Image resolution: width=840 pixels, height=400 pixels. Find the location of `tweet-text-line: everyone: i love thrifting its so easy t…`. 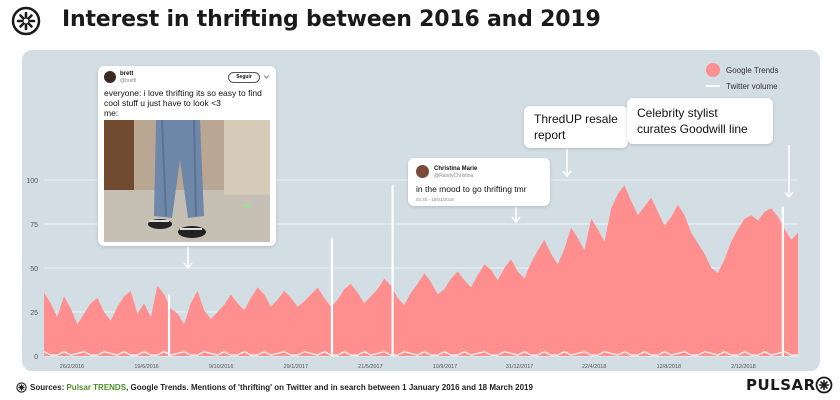

tweet-text-line: everyone: i love thrifting its so easy t… is located at coordinates (183, 93).